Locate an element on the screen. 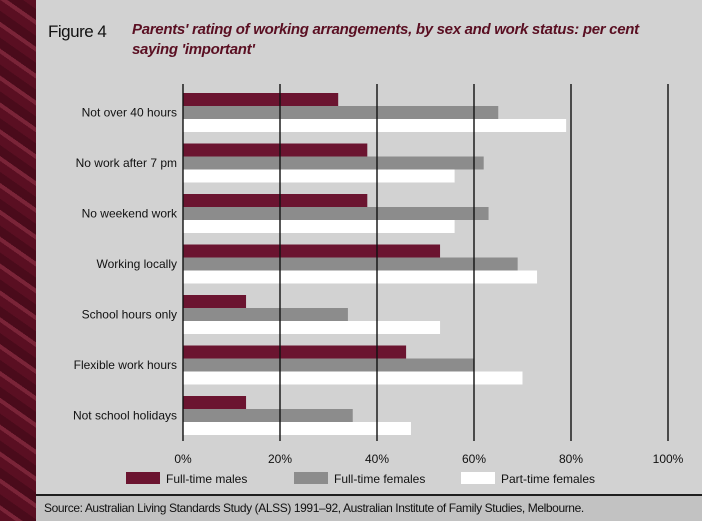 This screenshot has height=521, width=702. x-tick-label: 0% is located at coordinates (183, 459).